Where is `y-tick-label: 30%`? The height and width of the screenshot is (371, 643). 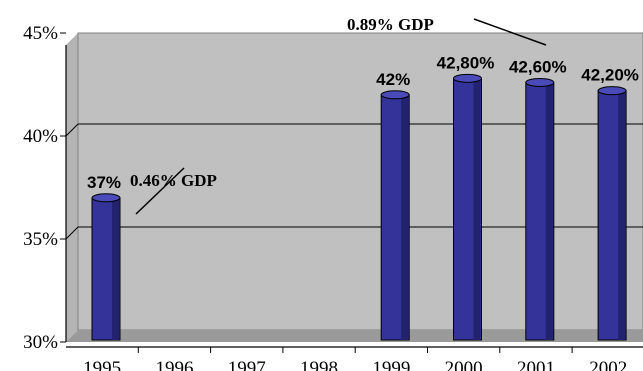 y-tick-label: 30% is located at coordinates (40, 342).